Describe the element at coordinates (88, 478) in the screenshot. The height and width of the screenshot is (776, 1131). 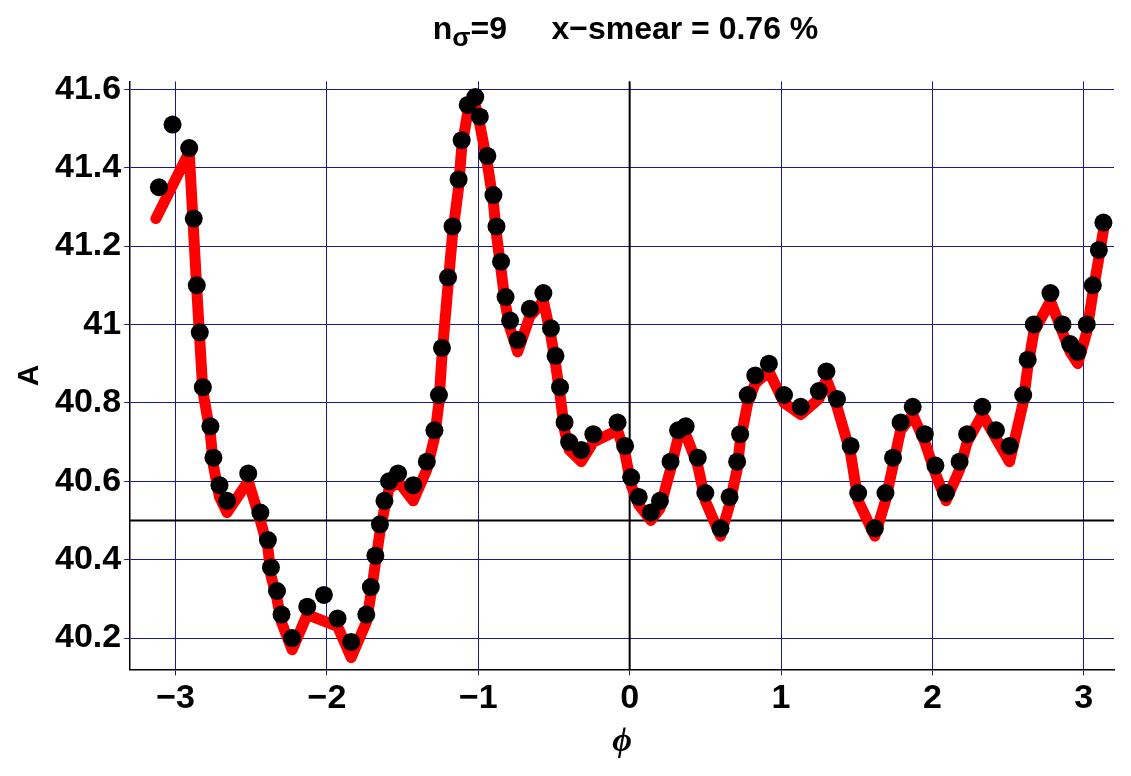
I see `y-tick-label: 40.6` at that location.